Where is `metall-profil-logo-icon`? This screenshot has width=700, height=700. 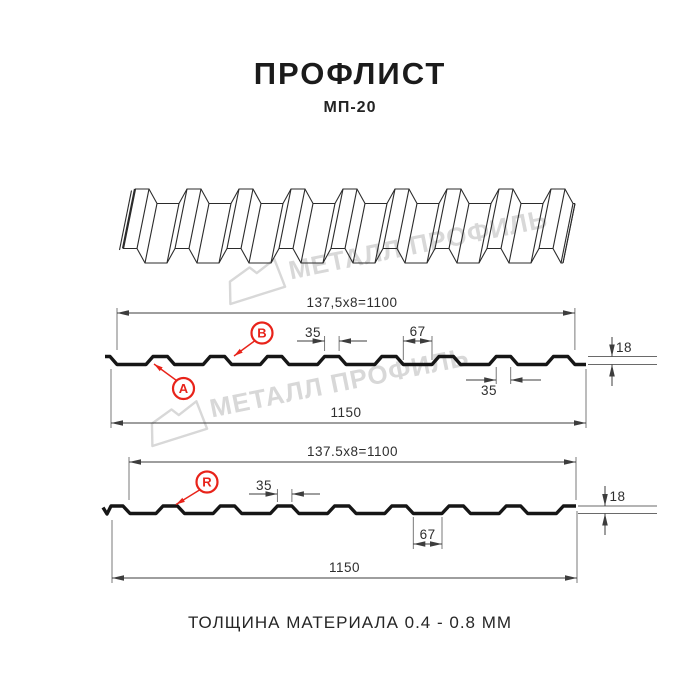
metall-profil-logo-icon is located at coordinates (257, 282).